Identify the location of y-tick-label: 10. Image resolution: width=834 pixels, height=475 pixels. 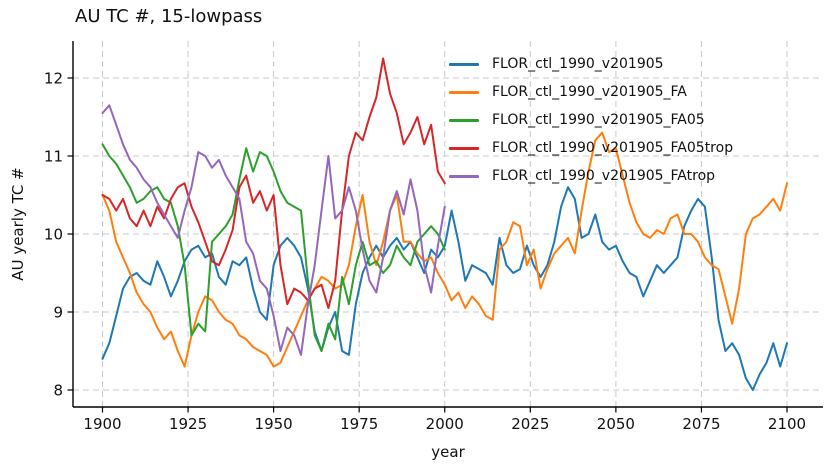
(53, 235).